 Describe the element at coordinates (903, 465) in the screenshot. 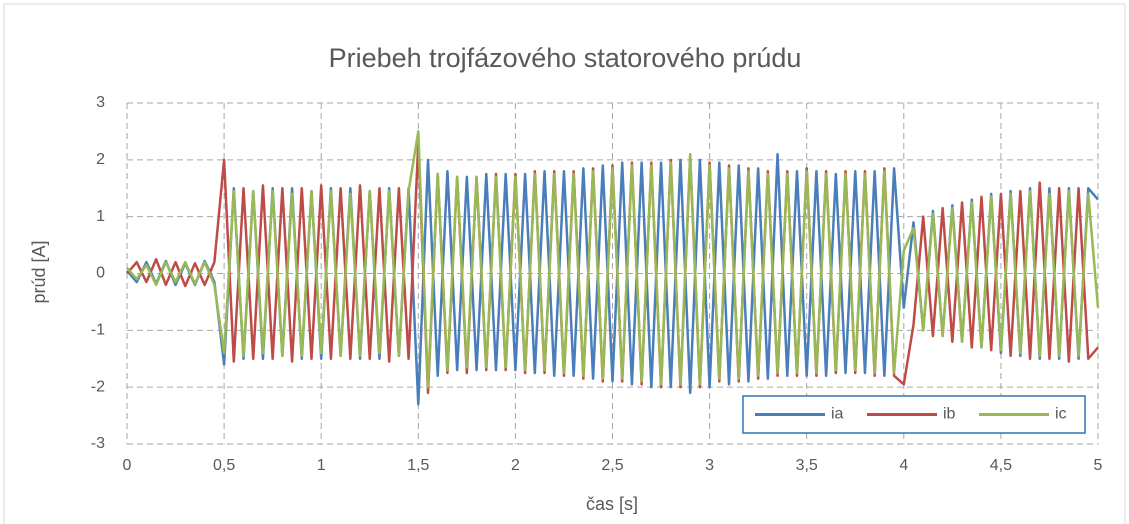

I see `x-tick-label: 4` at that location.